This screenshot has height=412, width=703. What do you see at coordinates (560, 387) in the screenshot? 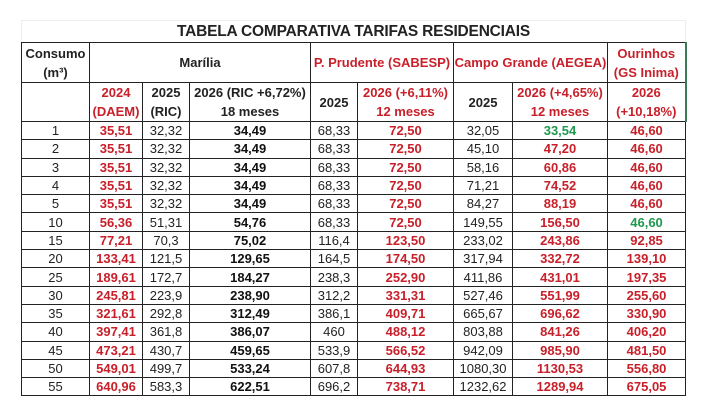
I see `cell-campo-grande-2026: 1289,94` at bounding box center [560, 387].